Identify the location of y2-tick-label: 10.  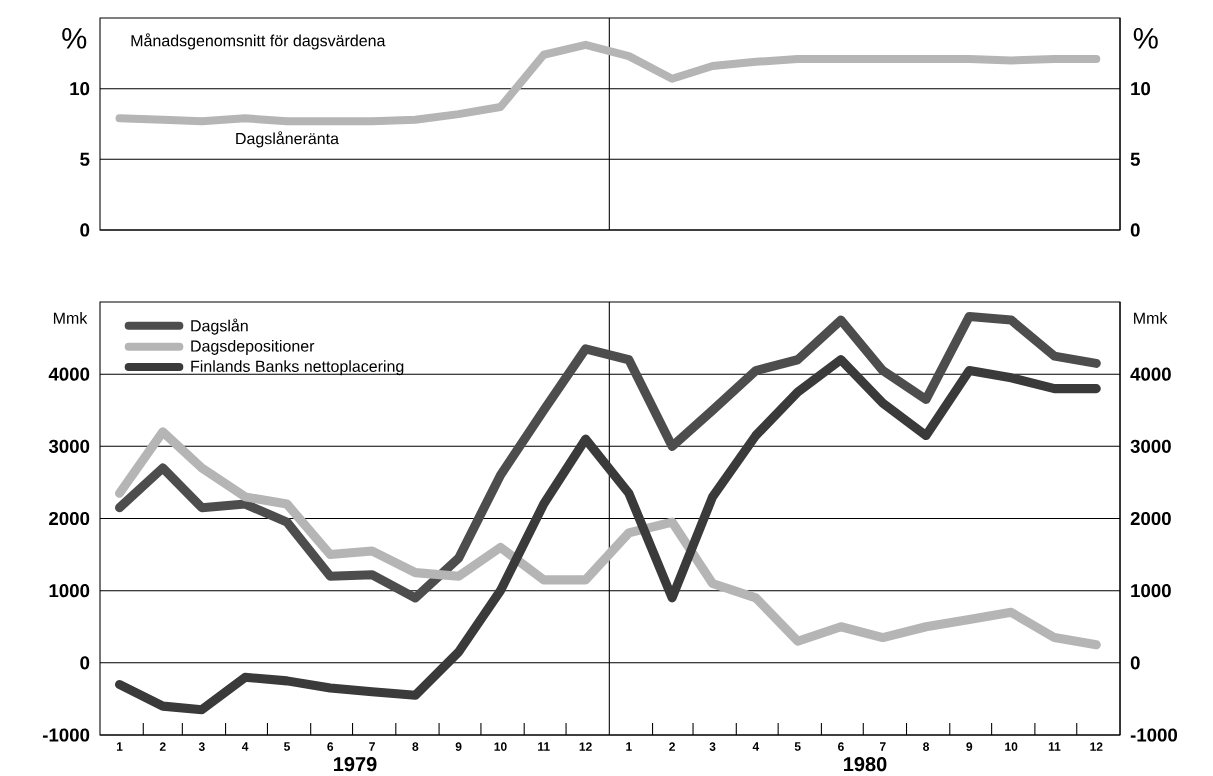
(1141, 89).